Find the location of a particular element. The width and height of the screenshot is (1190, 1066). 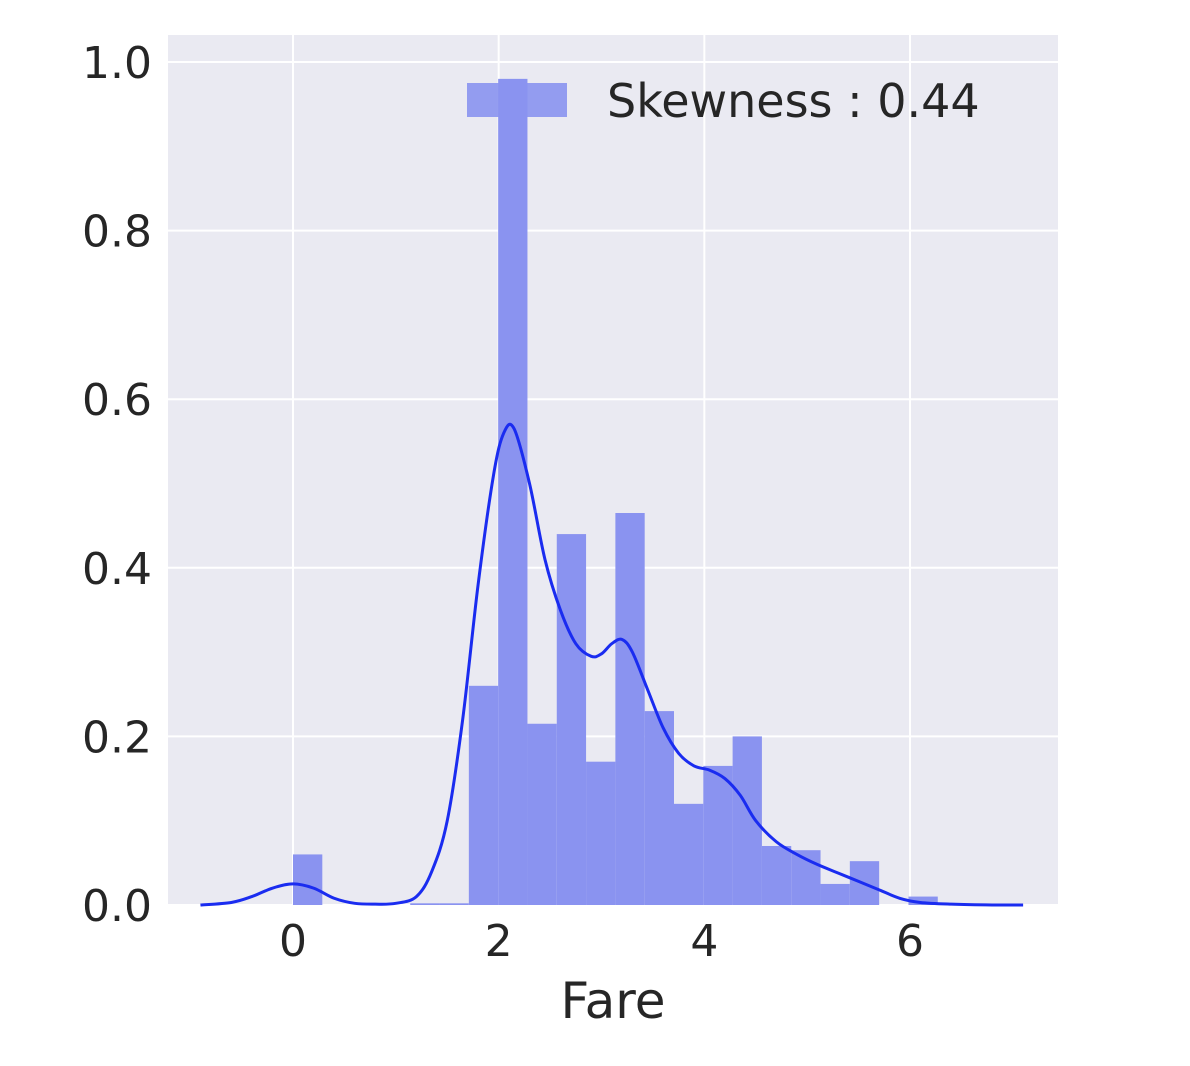

y-tick-label: 1.0 is located at coordinates (117, 63).